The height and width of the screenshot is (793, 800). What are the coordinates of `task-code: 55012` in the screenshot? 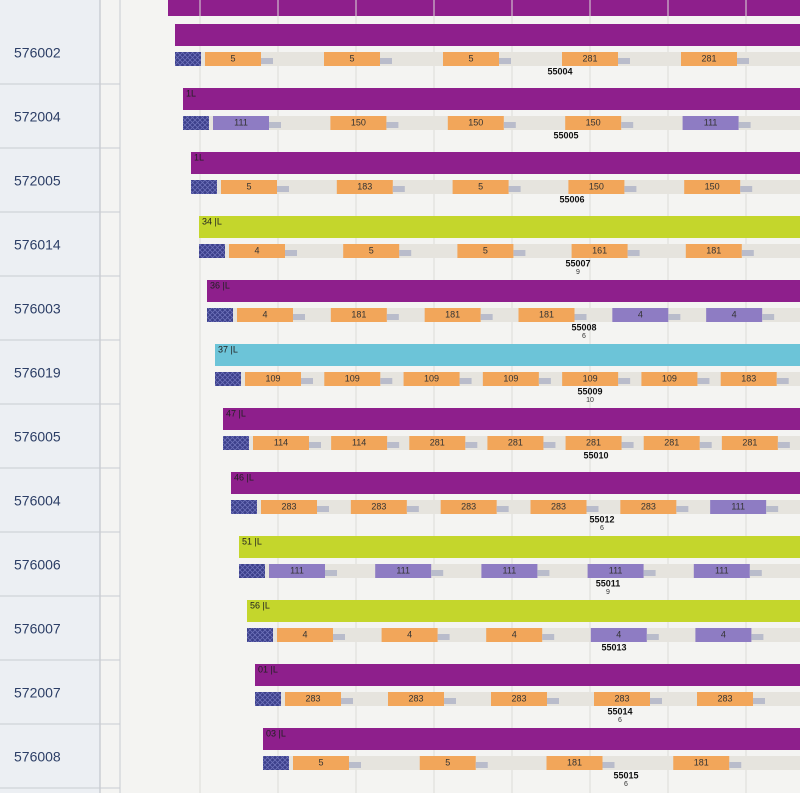 It's located at (601, 519).